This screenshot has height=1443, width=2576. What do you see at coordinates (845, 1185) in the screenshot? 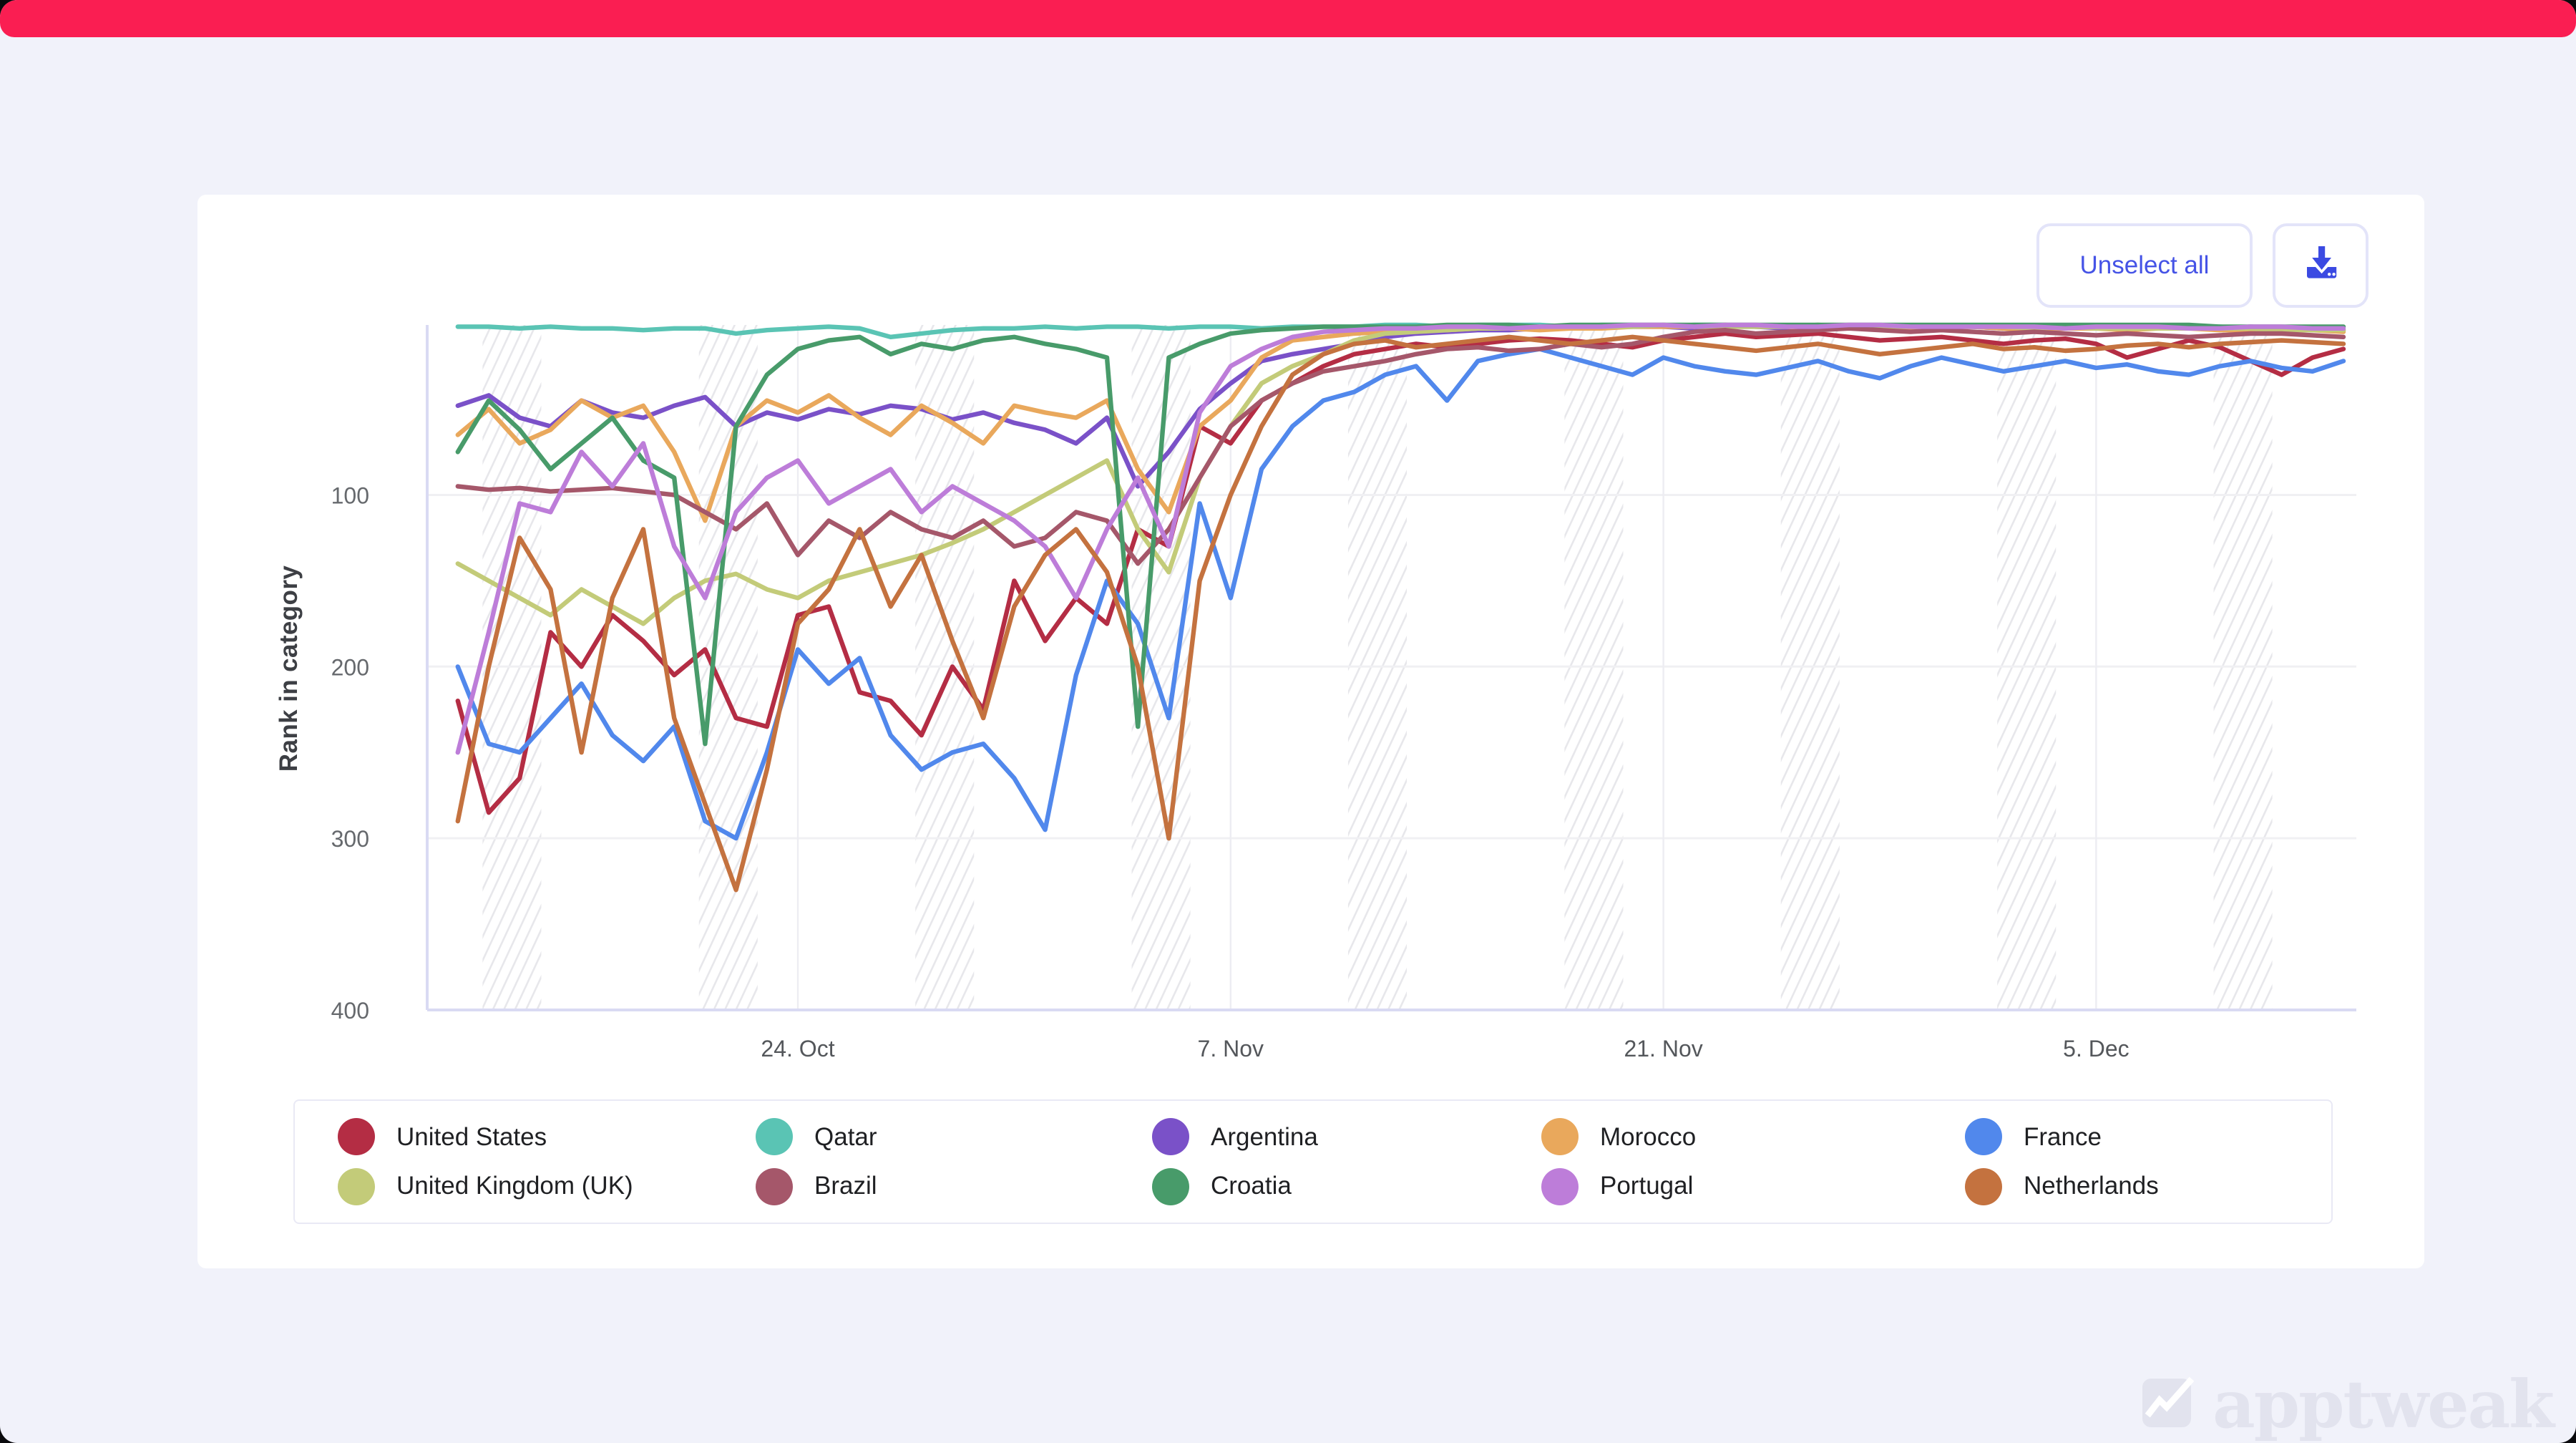
I see `legend-label: Brazil` at bounding box center [845, 1185].